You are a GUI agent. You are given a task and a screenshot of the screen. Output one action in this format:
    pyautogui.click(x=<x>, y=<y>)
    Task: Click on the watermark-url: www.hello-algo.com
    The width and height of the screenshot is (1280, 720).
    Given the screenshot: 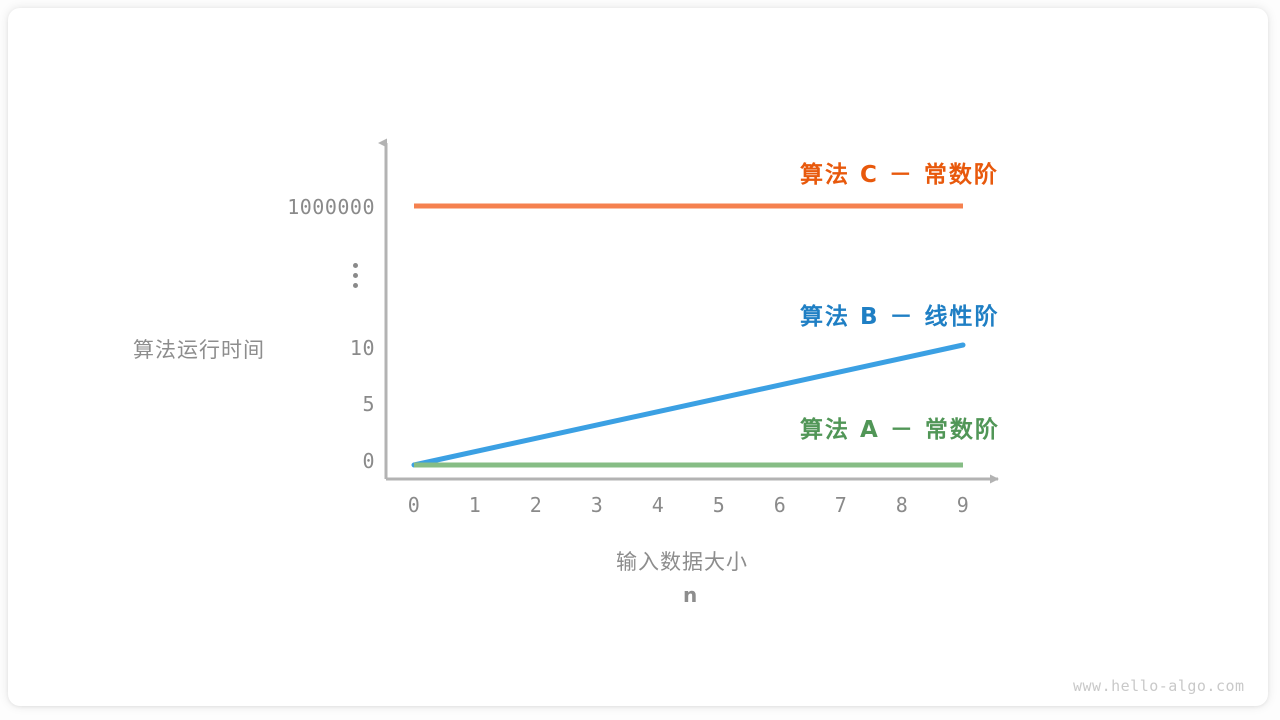 What is the action you would take?
    pyautogui.click(x=1159, y=686)
    